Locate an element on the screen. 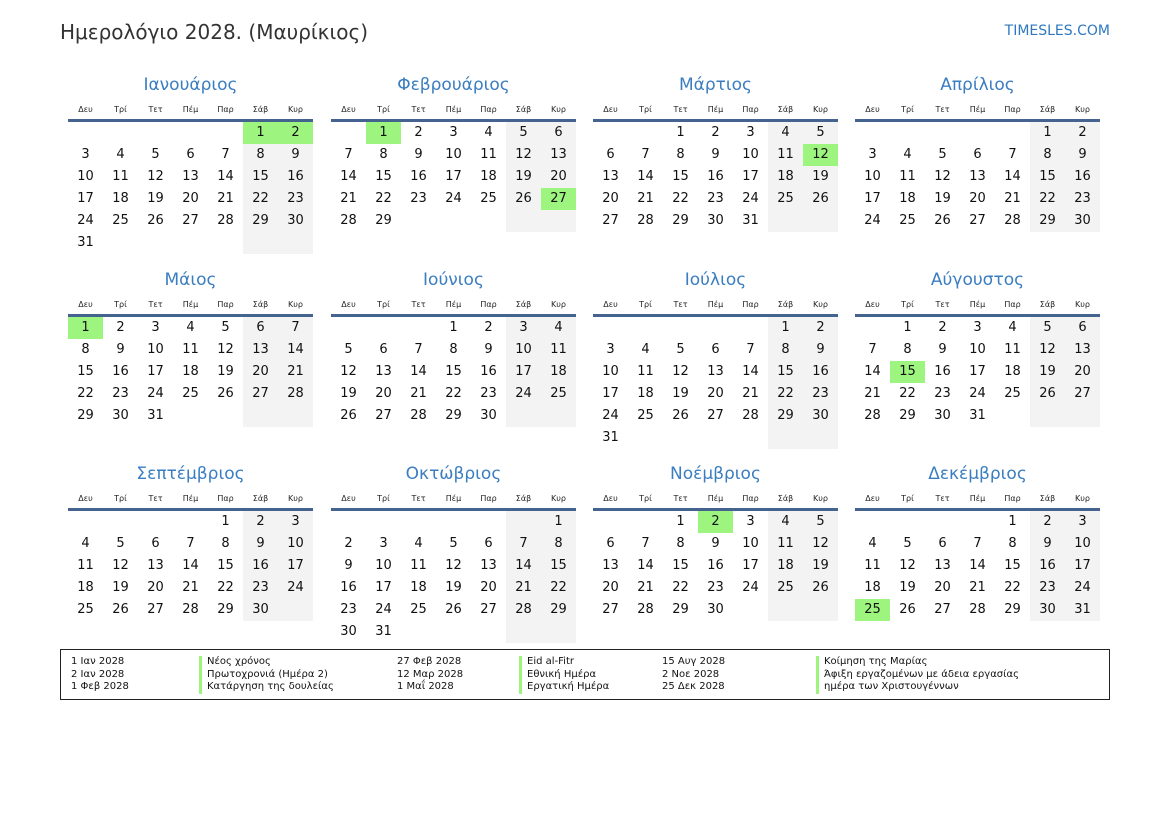  day-cell: 7 is located at coordinates (418, 349).